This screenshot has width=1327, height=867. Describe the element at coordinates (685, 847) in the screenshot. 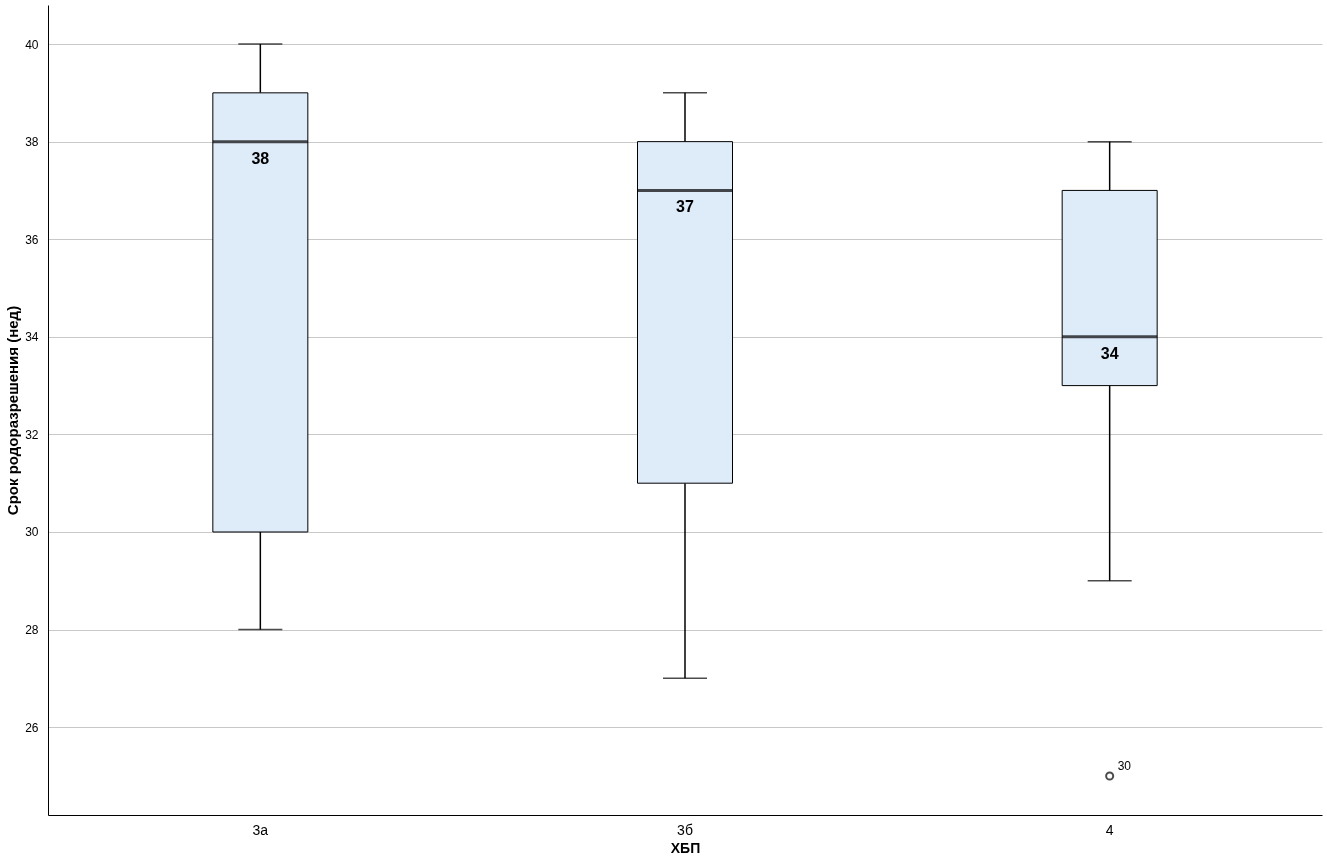

I see `x-axis-title: ХБП` at that location.